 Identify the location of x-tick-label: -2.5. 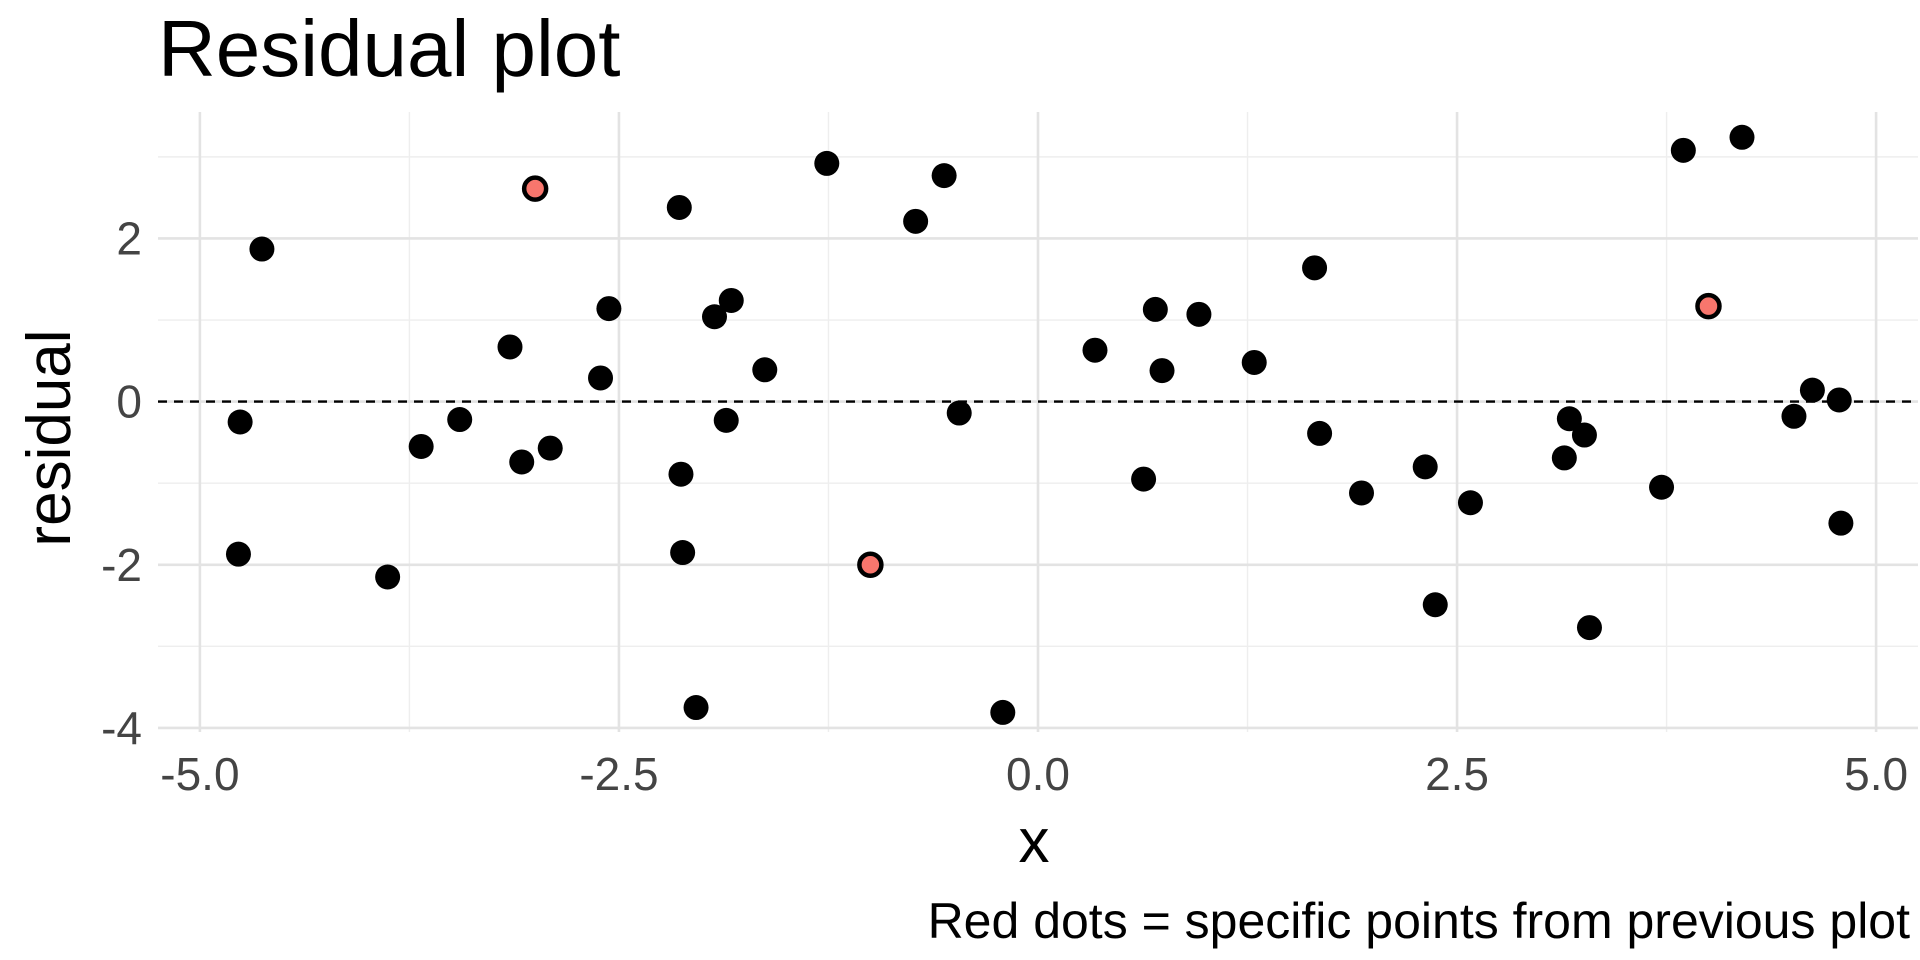
(618, 774).